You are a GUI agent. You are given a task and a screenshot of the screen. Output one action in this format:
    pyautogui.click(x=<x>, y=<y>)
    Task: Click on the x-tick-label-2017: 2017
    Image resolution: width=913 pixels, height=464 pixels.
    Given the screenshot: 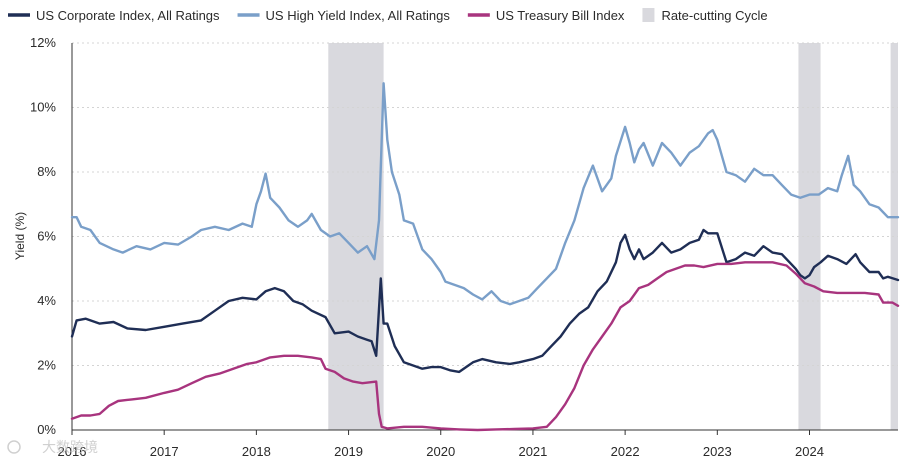 What is the action you would take?
    pyautogui.click(x=164, y=451)
    